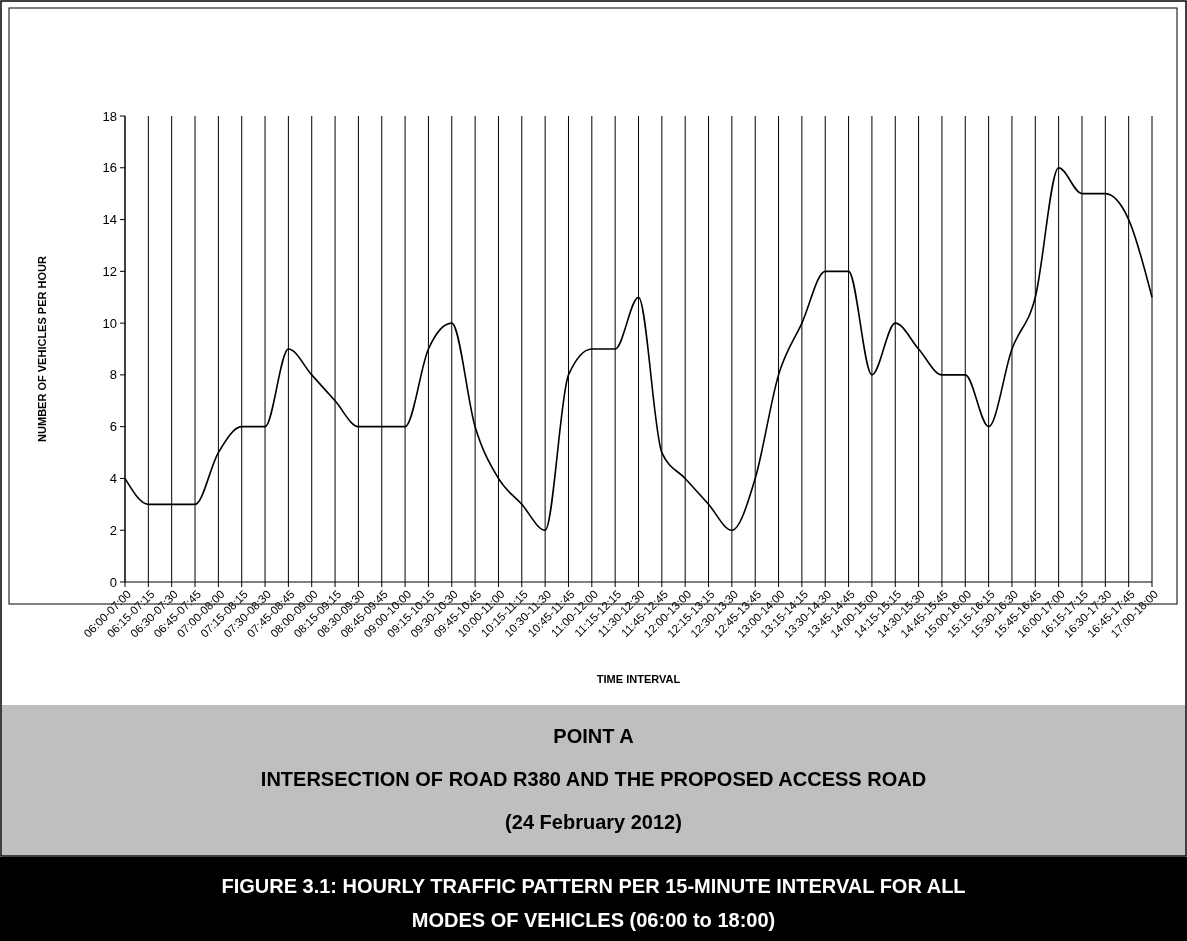  Describe the element at coordinates (593, 903) in the screenshot. I see `caption: FIGURE 3.1: HOURLY TRAFFIC PATTERN PER 15-MINUTE INTERVAL FOR ALL MODES OF VEHICLES (06:00 to 18:00)` at that location.